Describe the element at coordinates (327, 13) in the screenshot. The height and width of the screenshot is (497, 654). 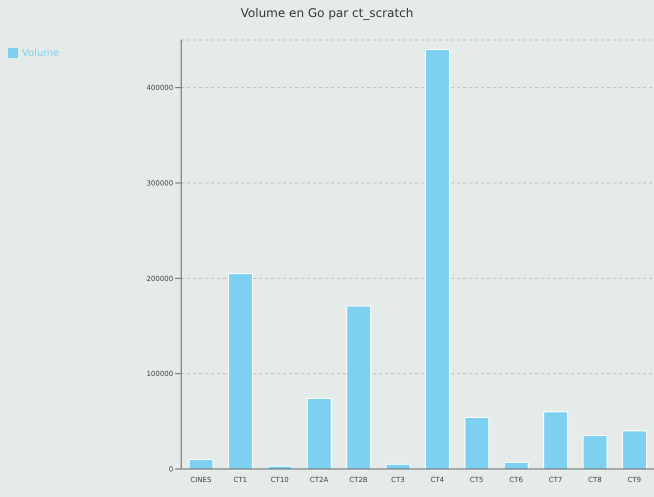
I see `chart-title: Volume en Go par ct_scratch` at that location.